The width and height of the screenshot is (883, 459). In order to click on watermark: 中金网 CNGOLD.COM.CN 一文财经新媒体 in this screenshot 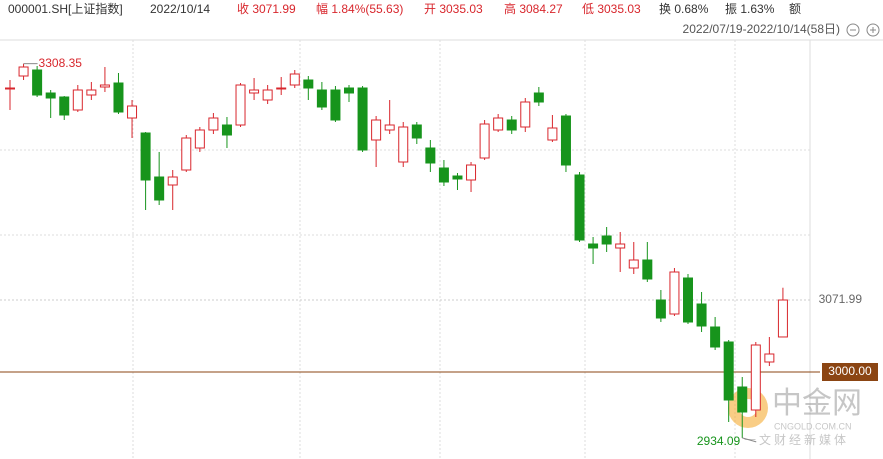, I will do `click(795, 417)`.